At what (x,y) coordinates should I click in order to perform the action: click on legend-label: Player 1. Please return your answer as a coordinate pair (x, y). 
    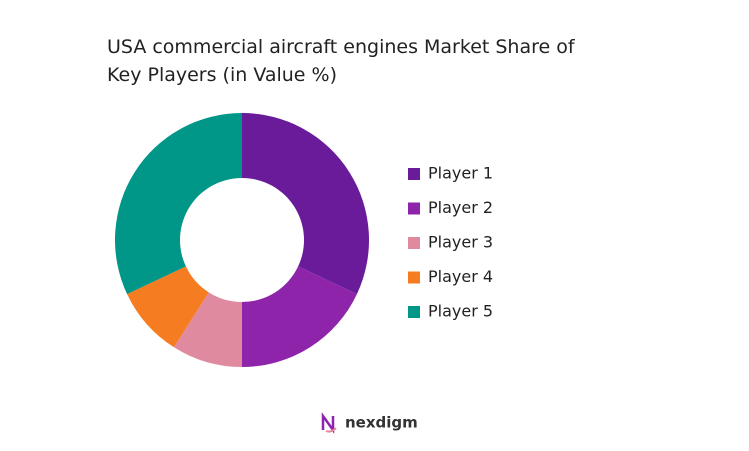
    Looking at the image, I should click on (460, 173).